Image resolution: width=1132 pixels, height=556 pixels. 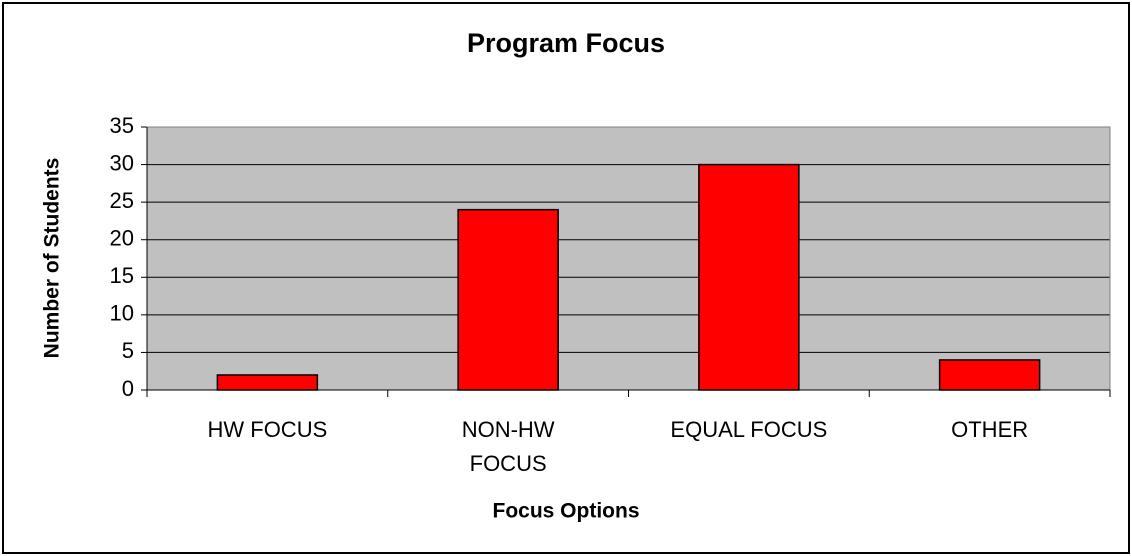 I want to click on y-tick-label: 30, so click(x=122, y=162).